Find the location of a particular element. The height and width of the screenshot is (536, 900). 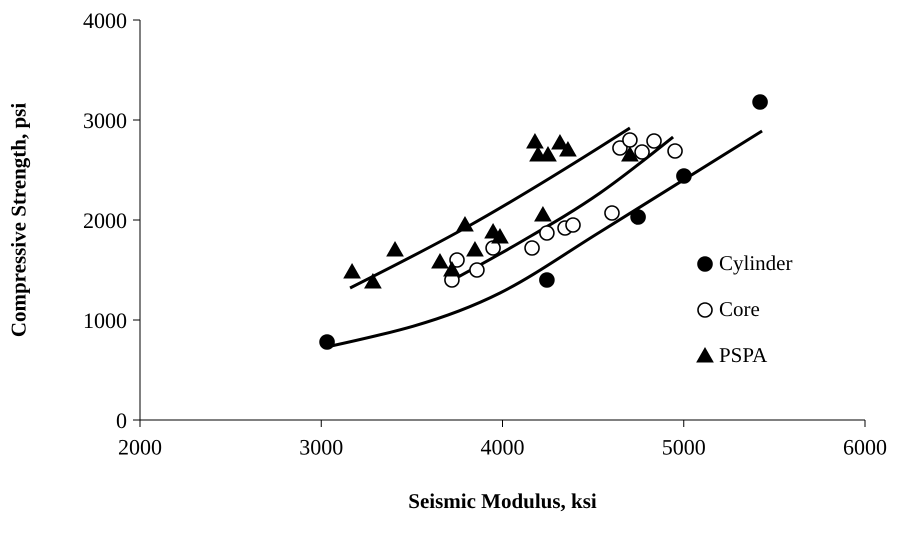

x-tick-label: 4000 is located at coordinates (502, 447).